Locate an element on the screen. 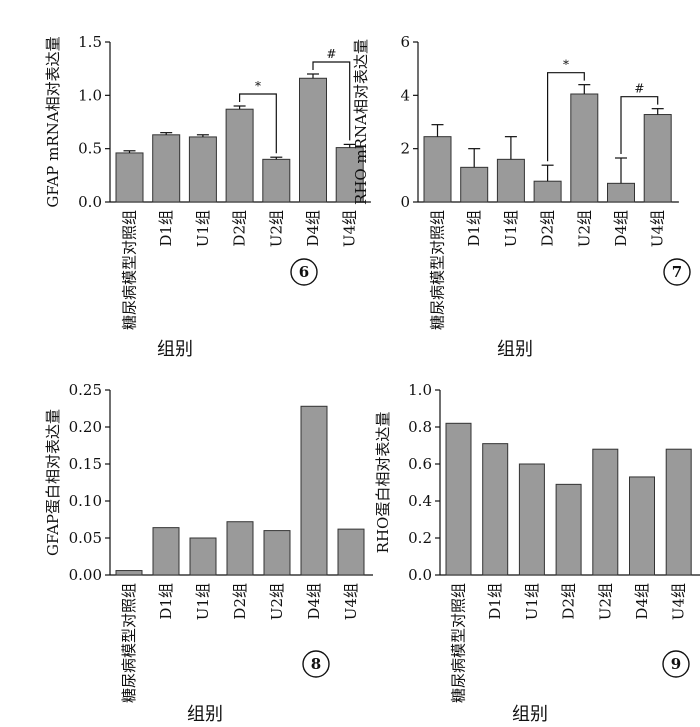  y-tick-label: 0.15 is located at coordinates (85, 464).